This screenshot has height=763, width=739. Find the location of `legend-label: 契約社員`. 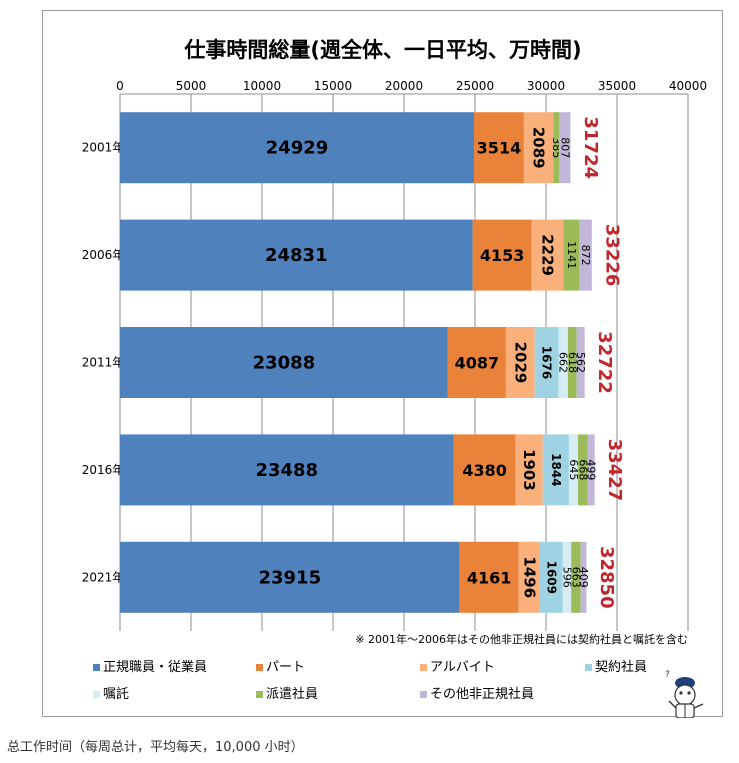

legend-label: 契約社員 is located at coordinates (621, 667).